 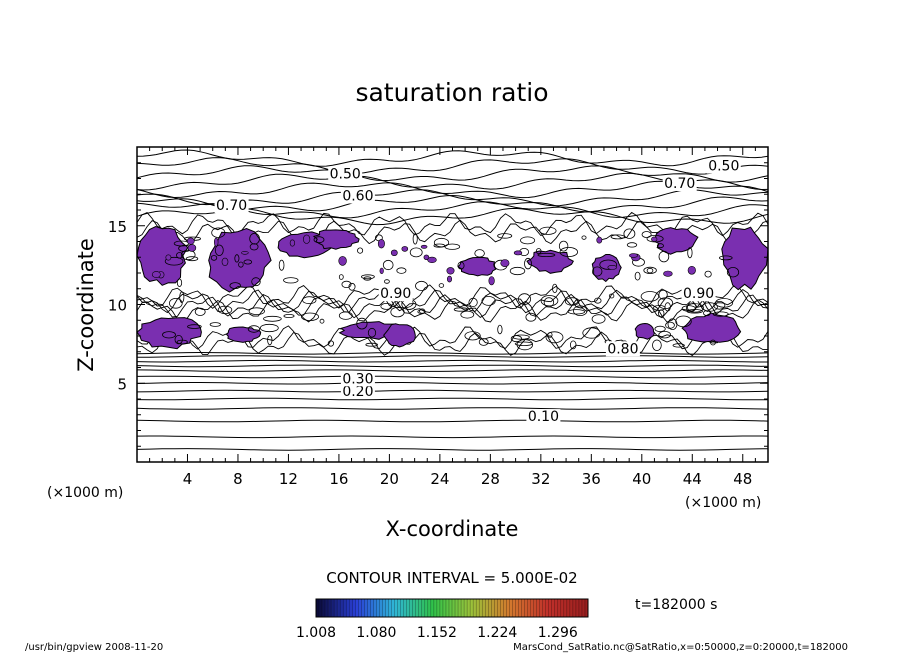 I want to click on x-tick-label: 36, so click(x=591, y=479).